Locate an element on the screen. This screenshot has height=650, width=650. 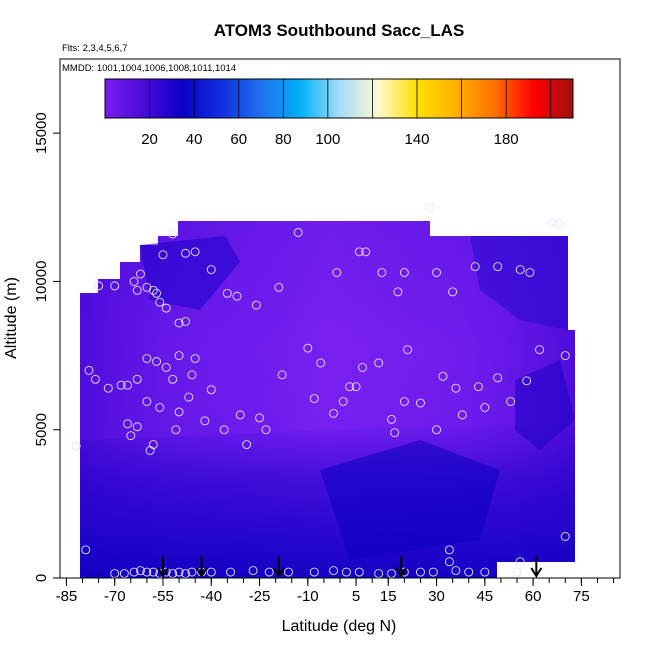
x-tick-label: 75 is located at coordinates (581, 596).